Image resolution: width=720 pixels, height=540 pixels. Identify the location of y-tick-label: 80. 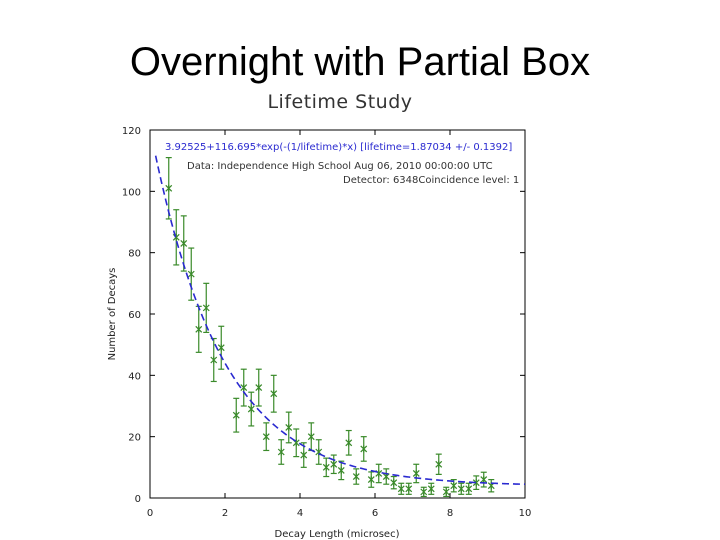
(134, 254).